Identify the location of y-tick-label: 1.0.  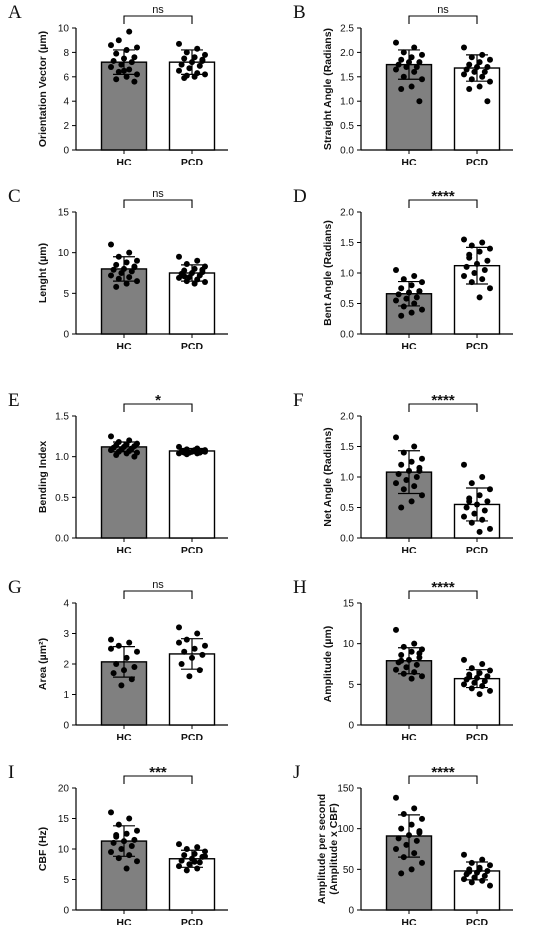
(347, 102).